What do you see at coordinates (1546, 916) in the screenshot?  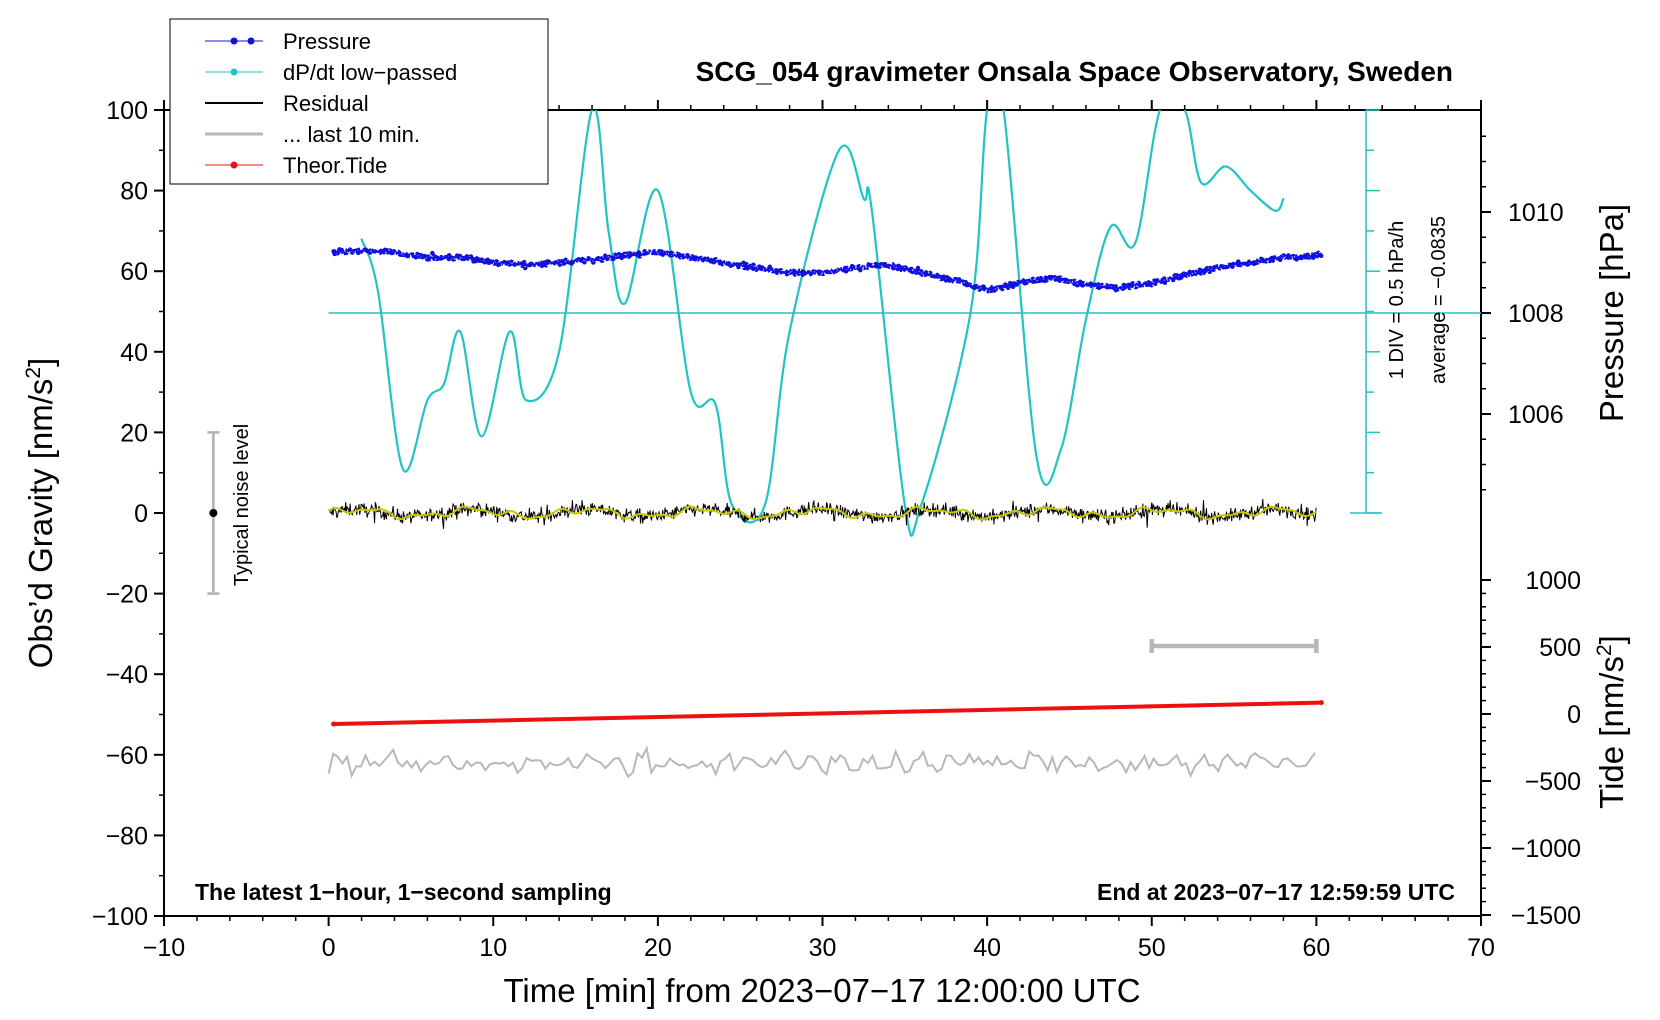 I see `tide-tick-label: −1500` at bounding box center [1546, 916].